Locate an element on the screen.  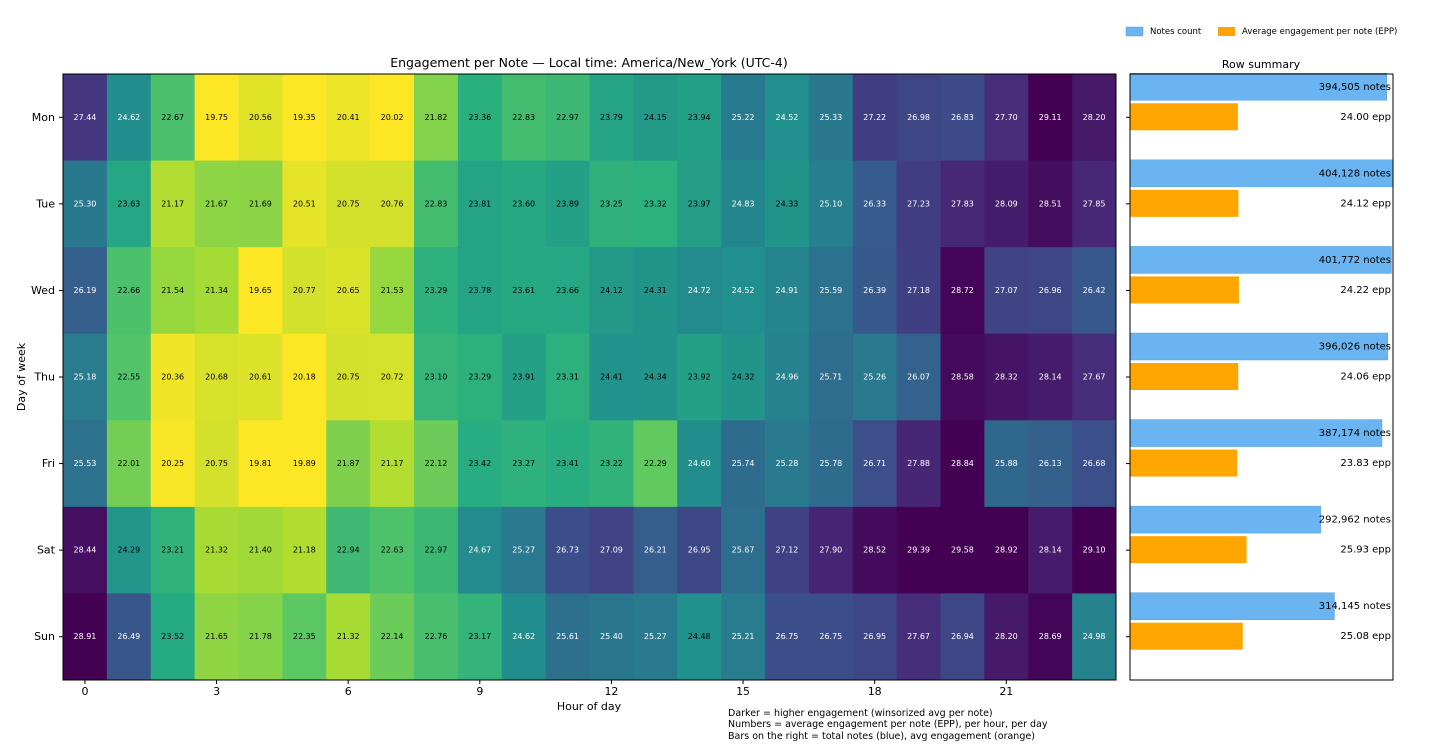
heatmap-cell-label: 23.32 is located at coordinates (655, 203).